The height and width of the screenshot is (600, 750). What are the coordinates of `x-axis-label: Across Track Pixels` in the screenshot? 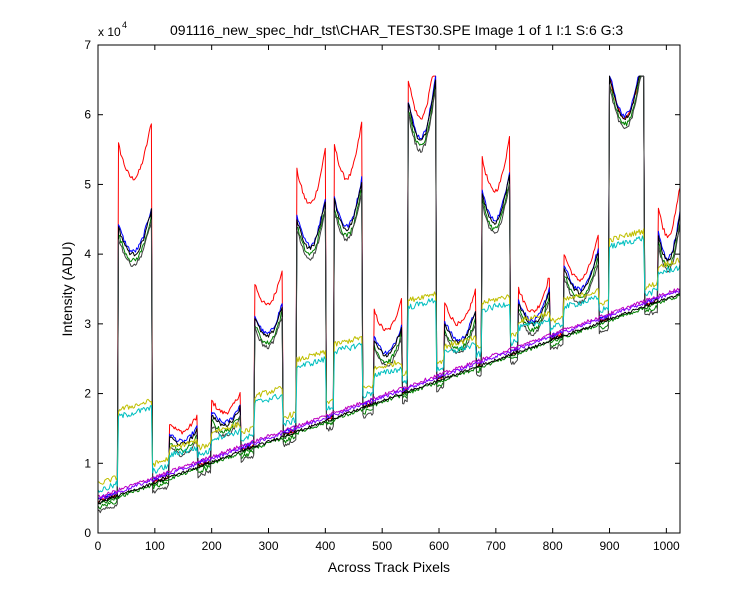 It's located at (389, 567).